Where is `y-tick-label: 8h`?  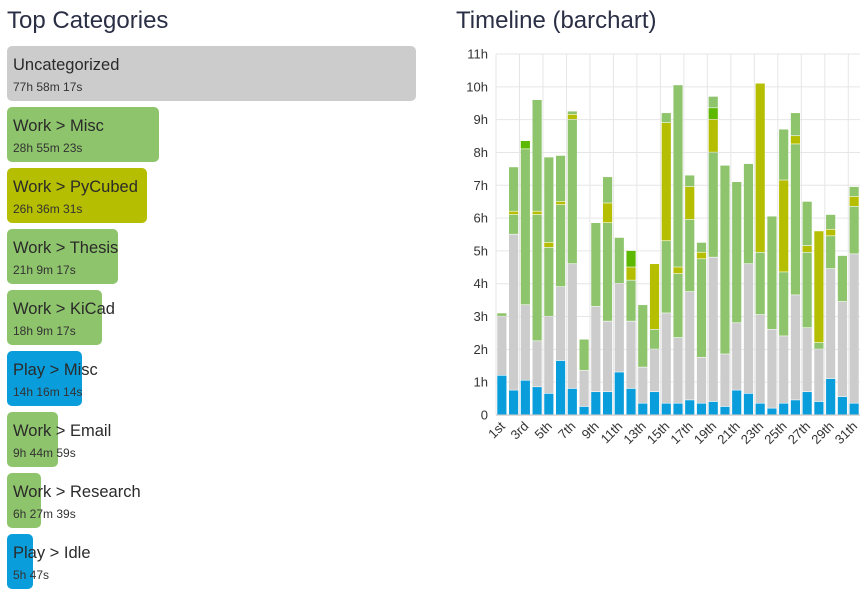 y-tick-label: 8h is located at coordinates (481, 152).